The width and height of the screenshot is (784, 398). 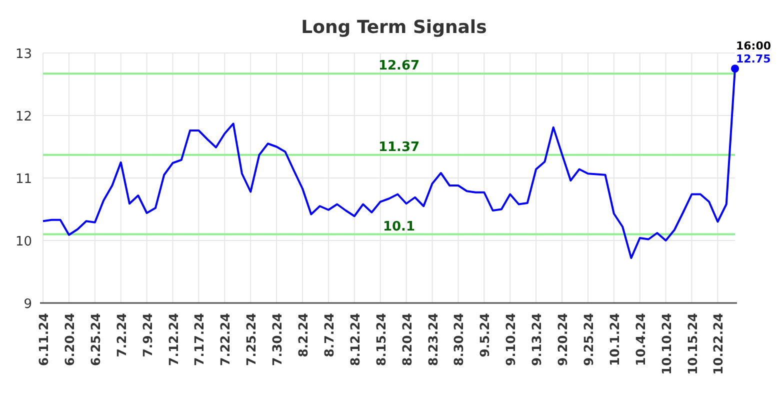 I want to click on x-tick-label: 7.22.24, so click(x=225, y=339).